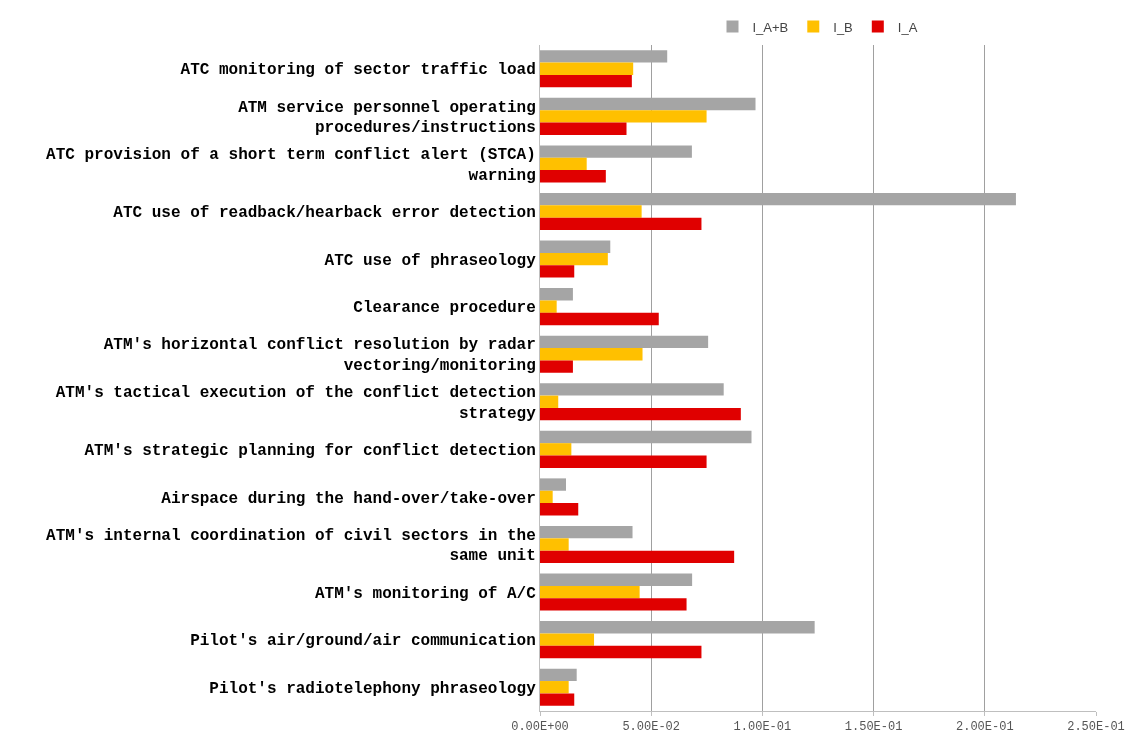  What do you see at coordinates (358, 70) in the screenshot?
I see `y-tick-label: ATC monitoring of sector traffic load` at bounding box center [358, 70].